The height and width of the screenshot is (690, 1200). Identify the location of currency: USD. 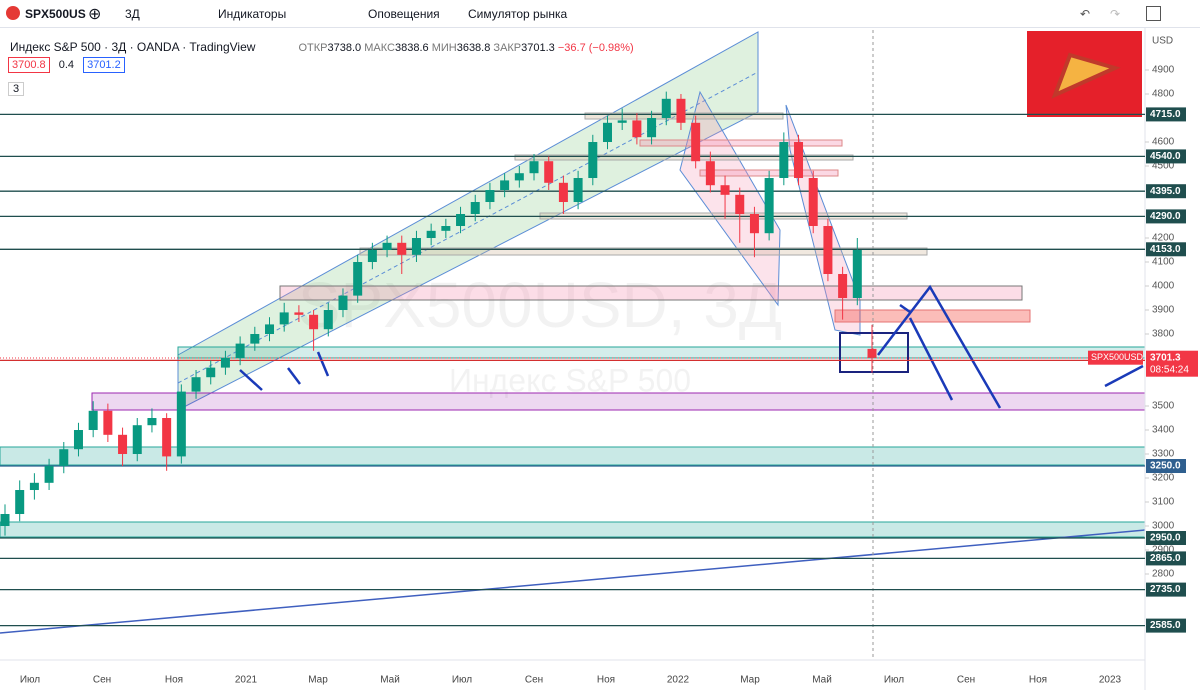
(1162, 41).